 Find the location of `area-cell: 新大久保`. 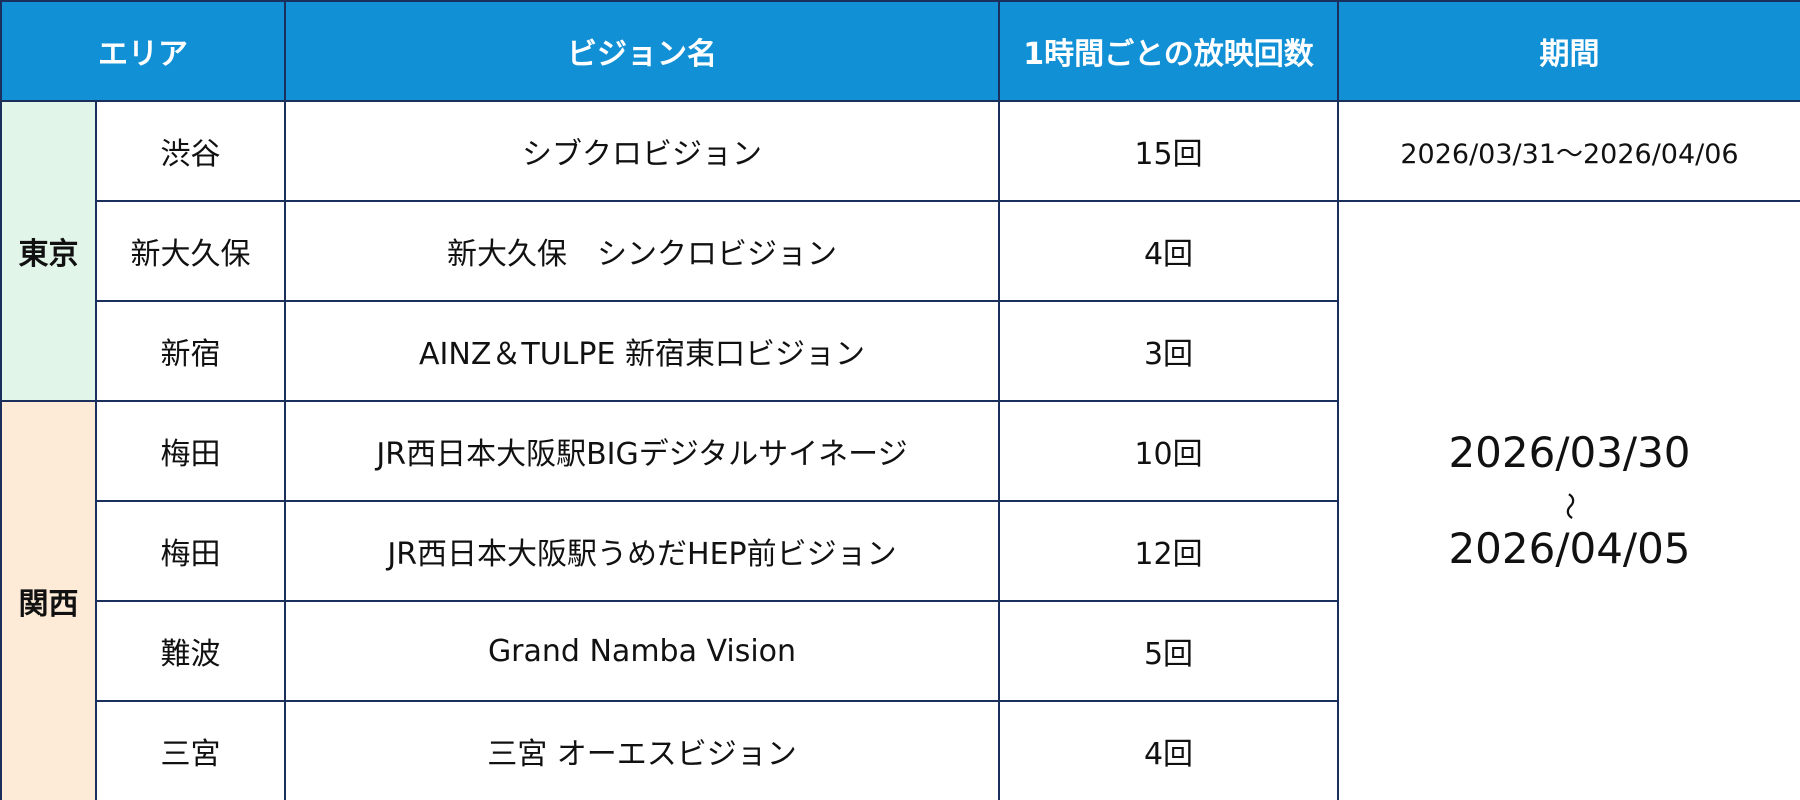

area-cell: 新大久保 is located at coordinates (190, 251).